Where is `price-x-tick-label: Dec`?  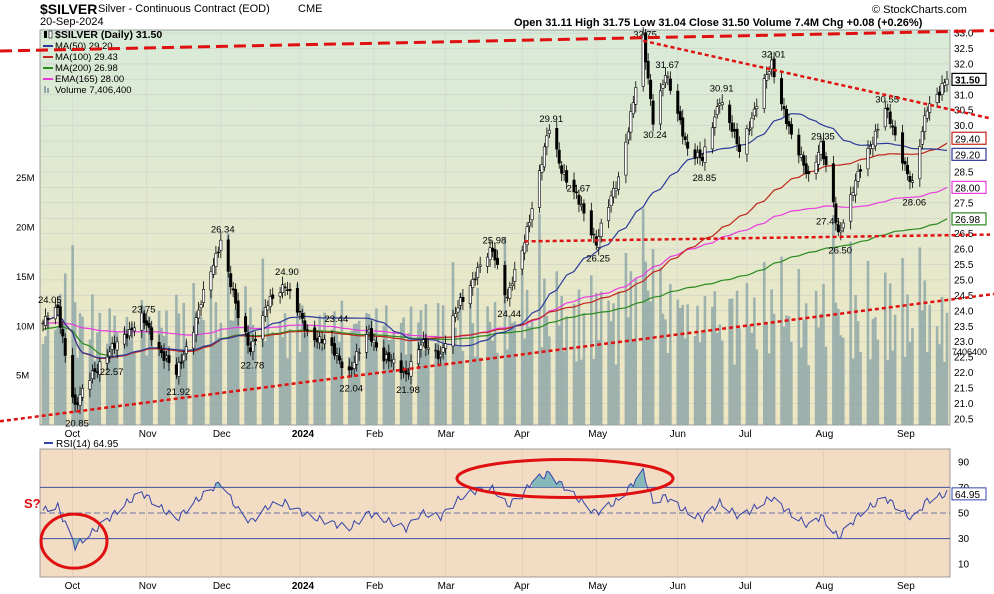 price-x-tick-label: Dec is located at coordinates (222, 434).